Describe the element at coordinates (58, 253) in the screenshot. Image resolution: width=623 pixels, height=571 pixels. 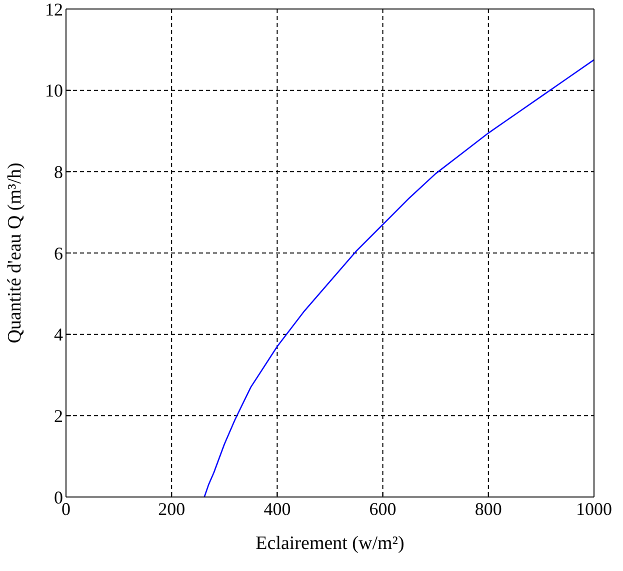
I see `y-tick-label: 6` at that location.